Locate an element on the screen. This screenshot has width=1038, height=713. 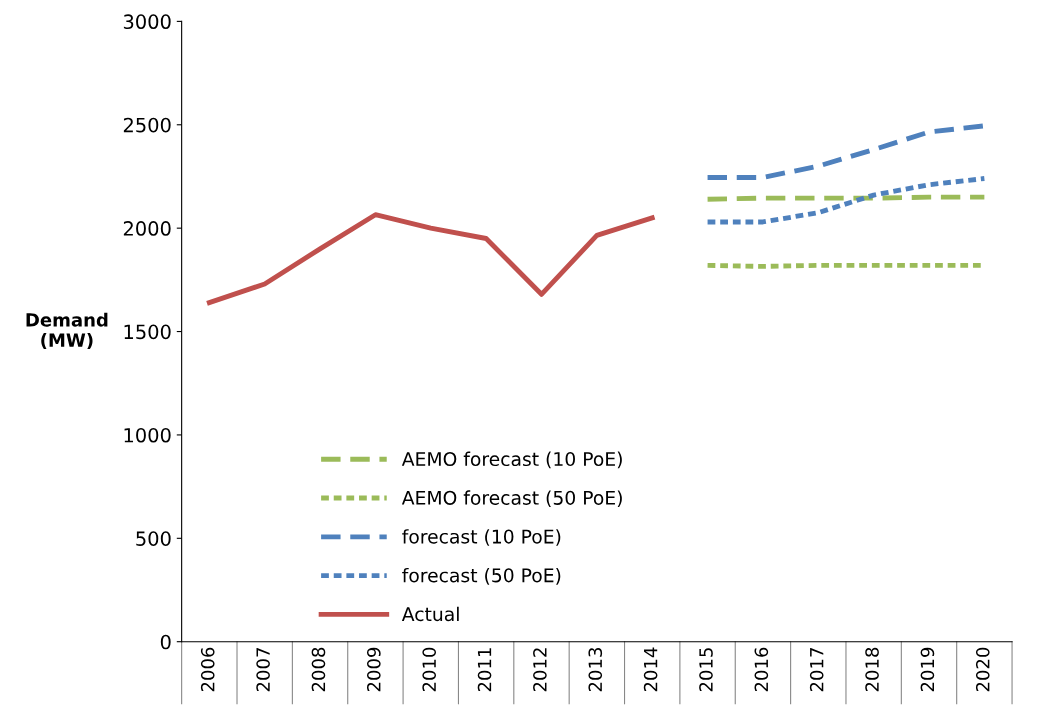
x-tick-label: 2013 is located at coordinates (595, 670).